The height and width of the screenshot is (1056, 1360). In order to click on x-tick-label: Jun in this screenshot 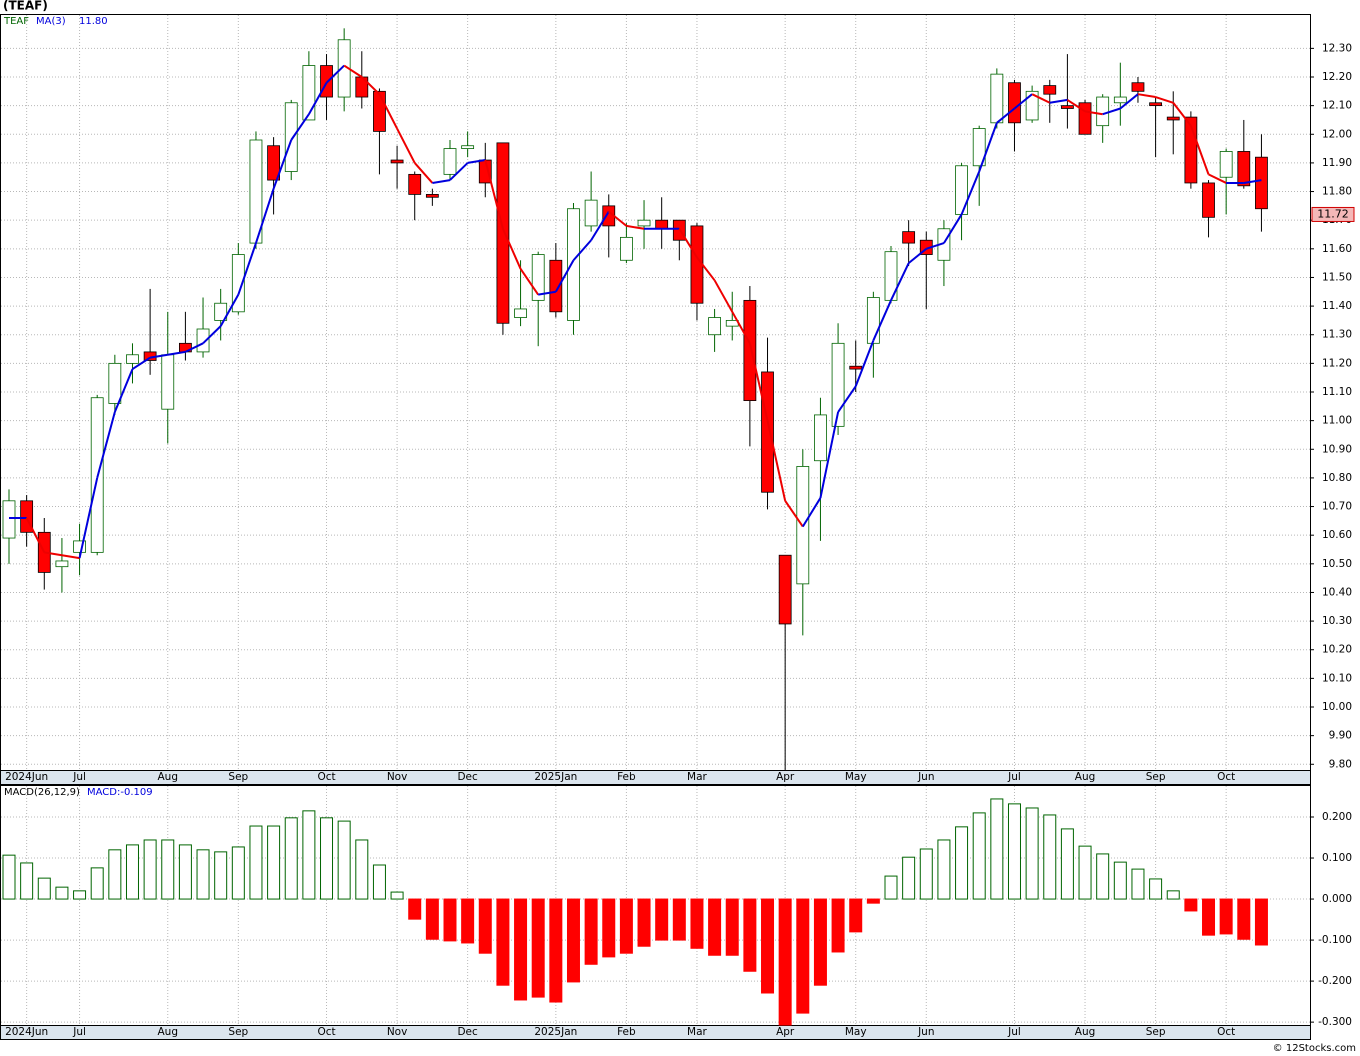, I will do `click(925, 1032)`.